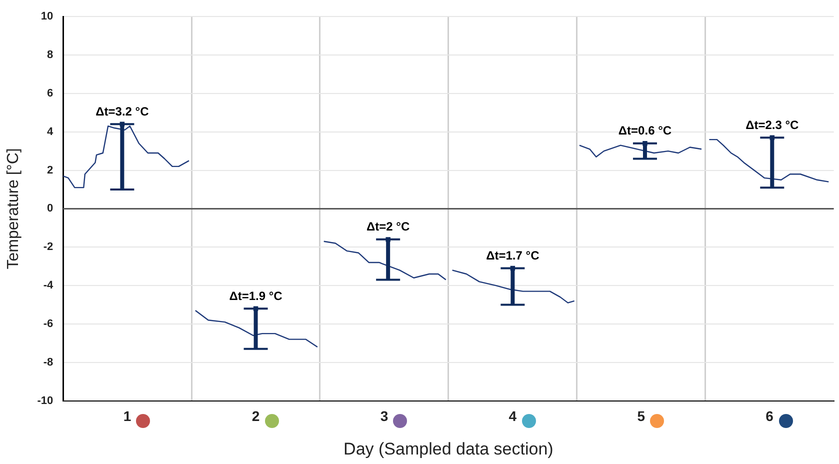  I want to click on y-tick-label: 10, so click(47, 16).